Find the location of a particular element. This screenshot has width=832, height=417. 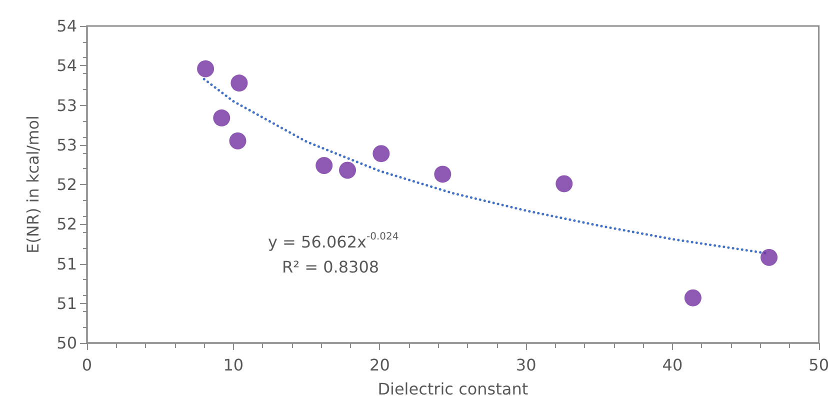

x-tick-label: 0 is located at coordinates (87, 365).